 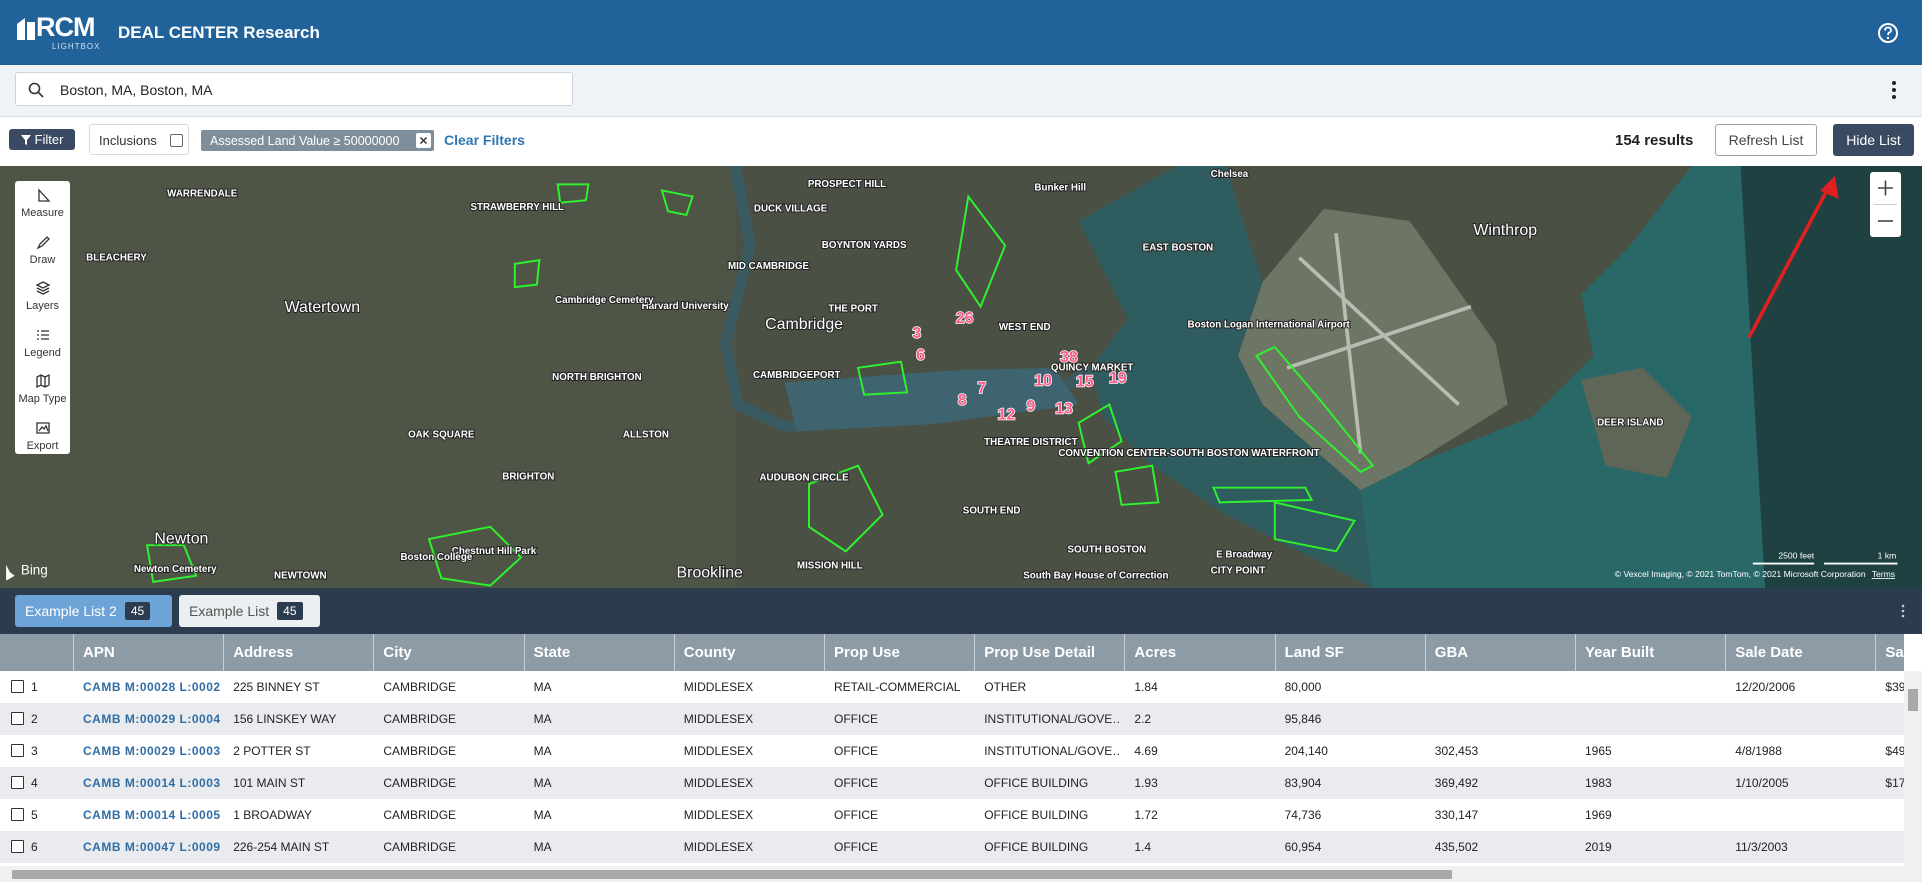 I want to click on map-label: ALLSTON, so click(x=646, y=435).